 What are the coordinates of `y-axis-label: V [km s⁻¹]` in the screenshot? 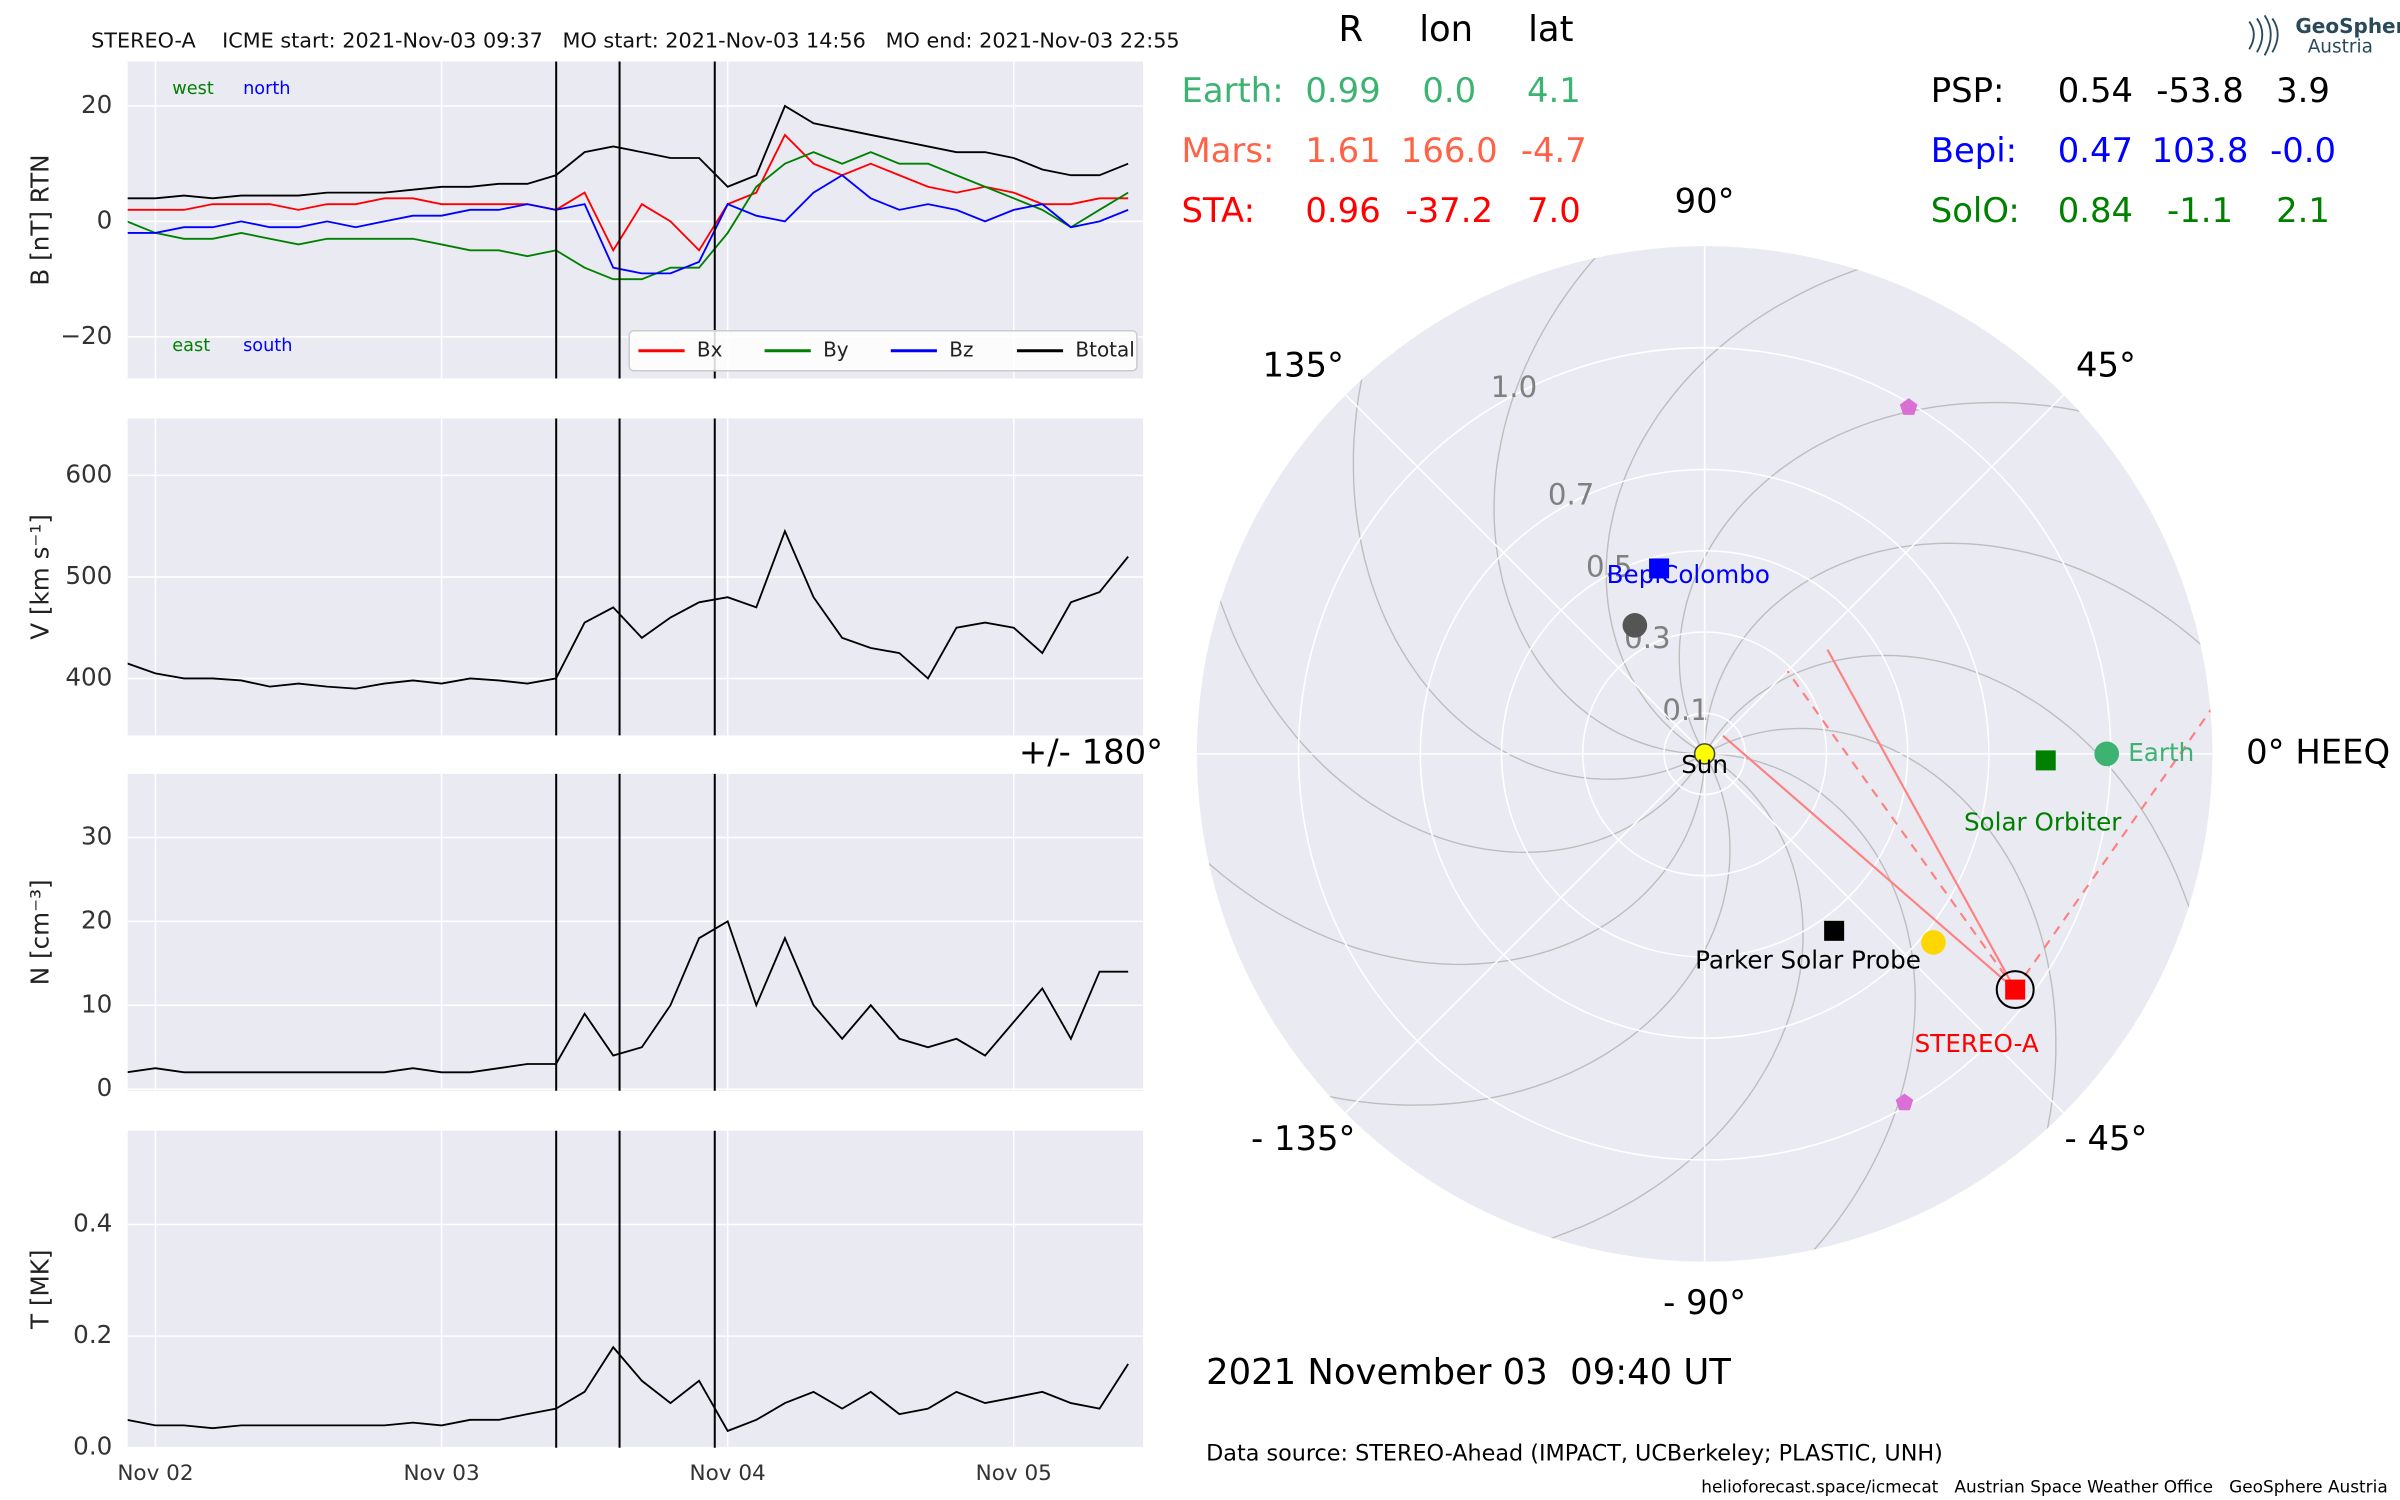 It's located at (40, 577).